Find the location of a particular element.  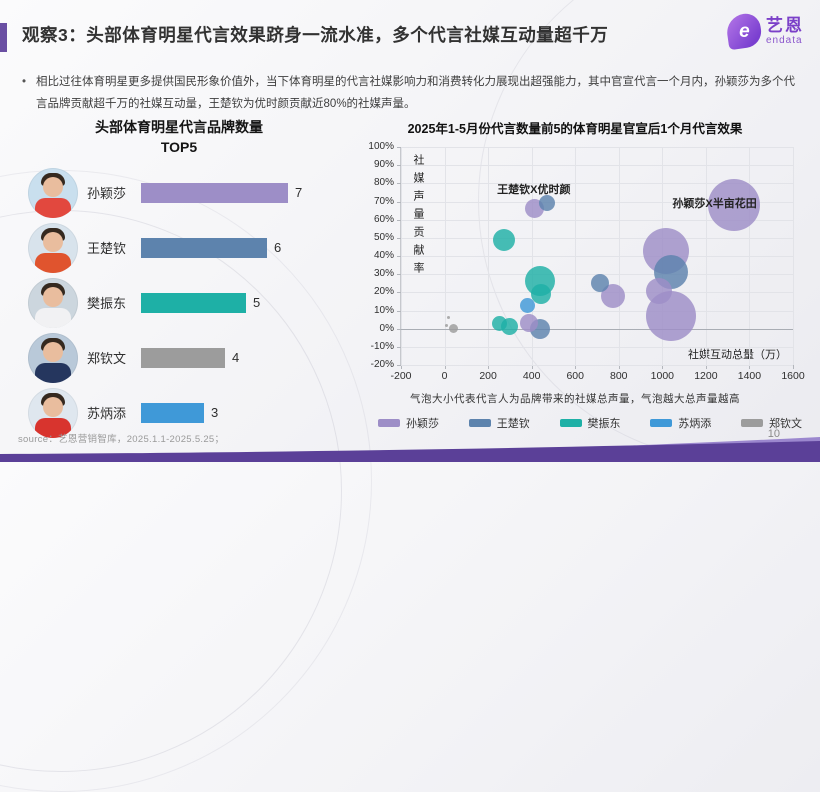

x-tick-label: 1000 is located at coordinates (662, 376).